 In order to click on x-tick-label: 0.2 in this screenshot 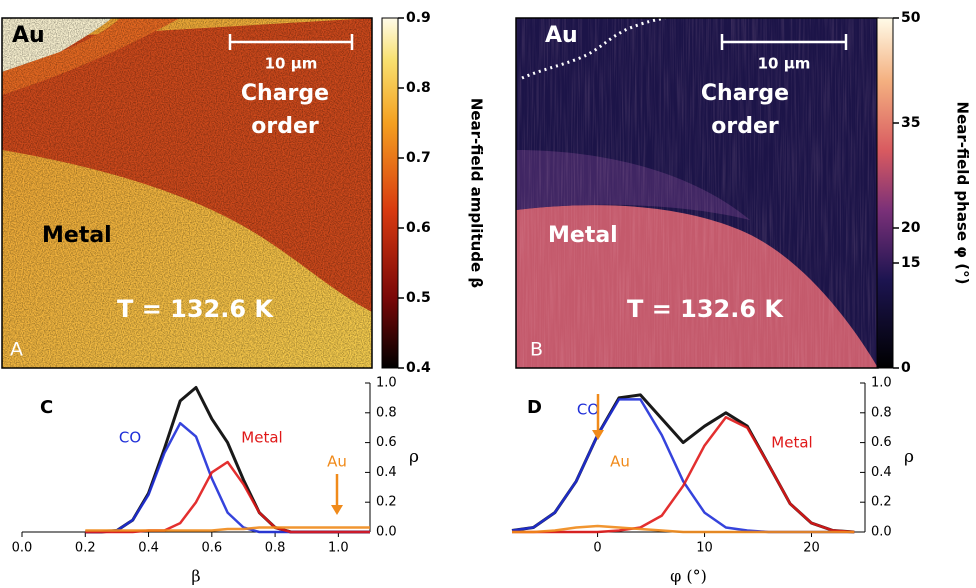, I will do `click(85, 548)`.